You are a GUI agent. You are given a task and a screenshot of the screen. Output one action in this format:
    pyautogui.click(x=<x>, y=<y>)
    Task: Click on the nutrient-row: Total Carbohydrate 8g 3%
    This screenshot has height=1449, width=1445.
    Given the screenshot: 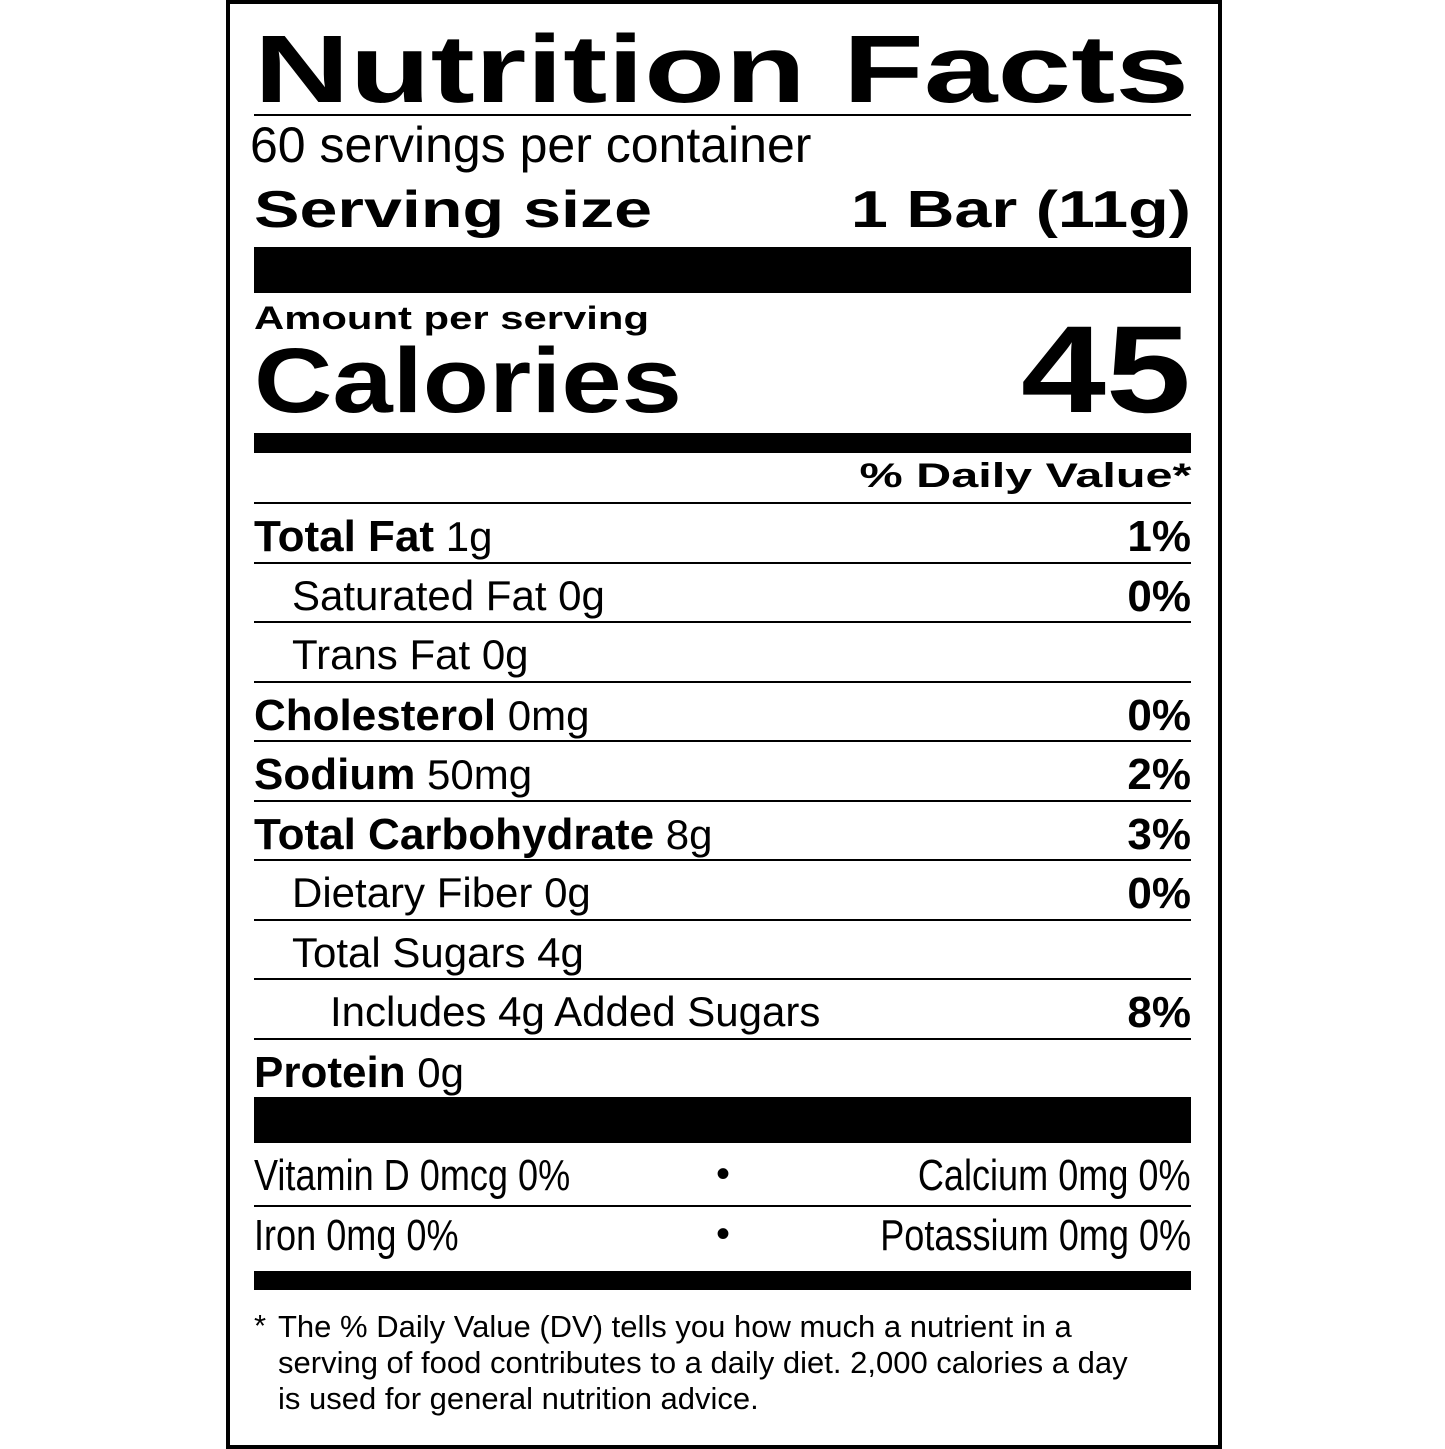 What is the action you would take?
    pyautogui.click(x=722, y=831)
    